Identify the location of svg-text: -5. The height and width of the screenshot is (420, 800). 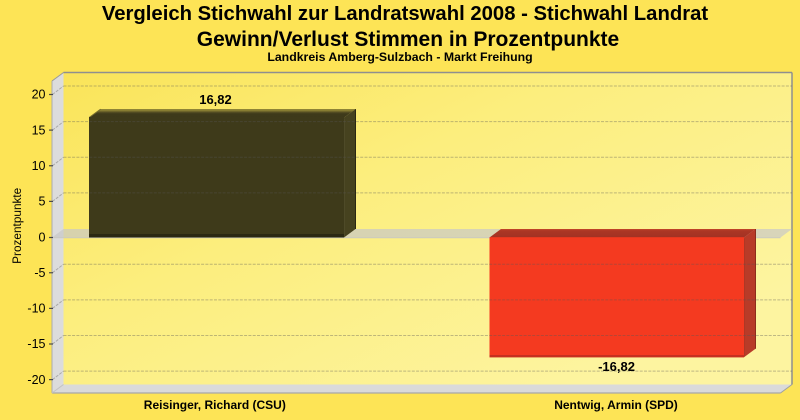
(39, 273).